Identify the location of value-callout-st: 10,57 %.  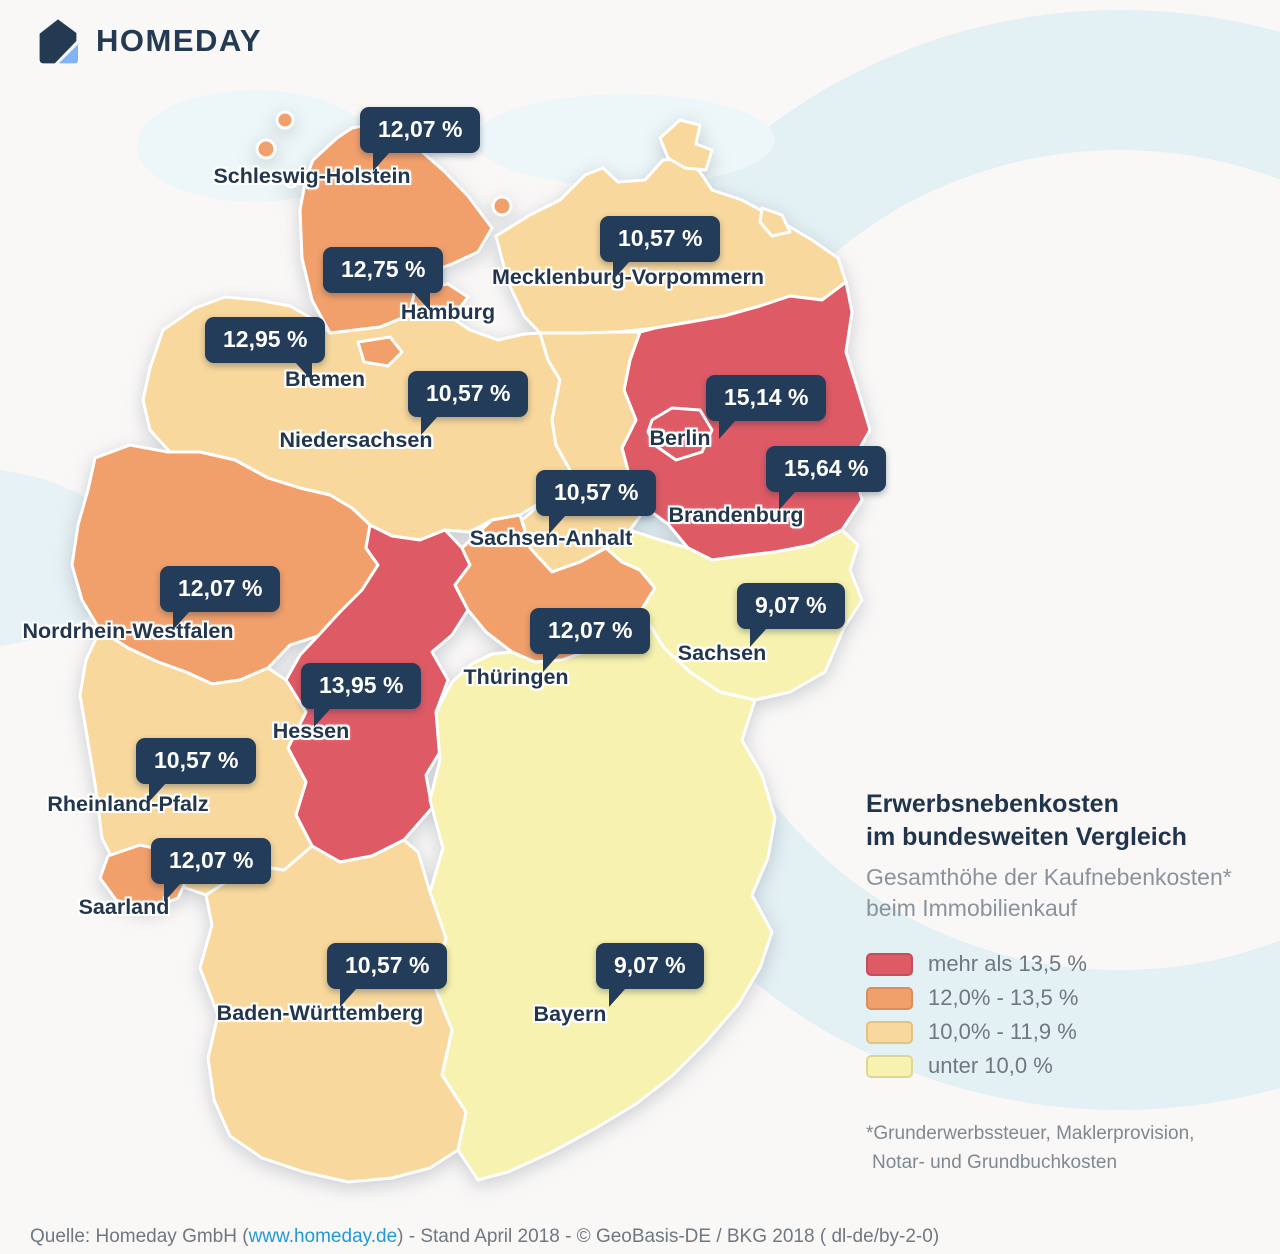
(596, 502).